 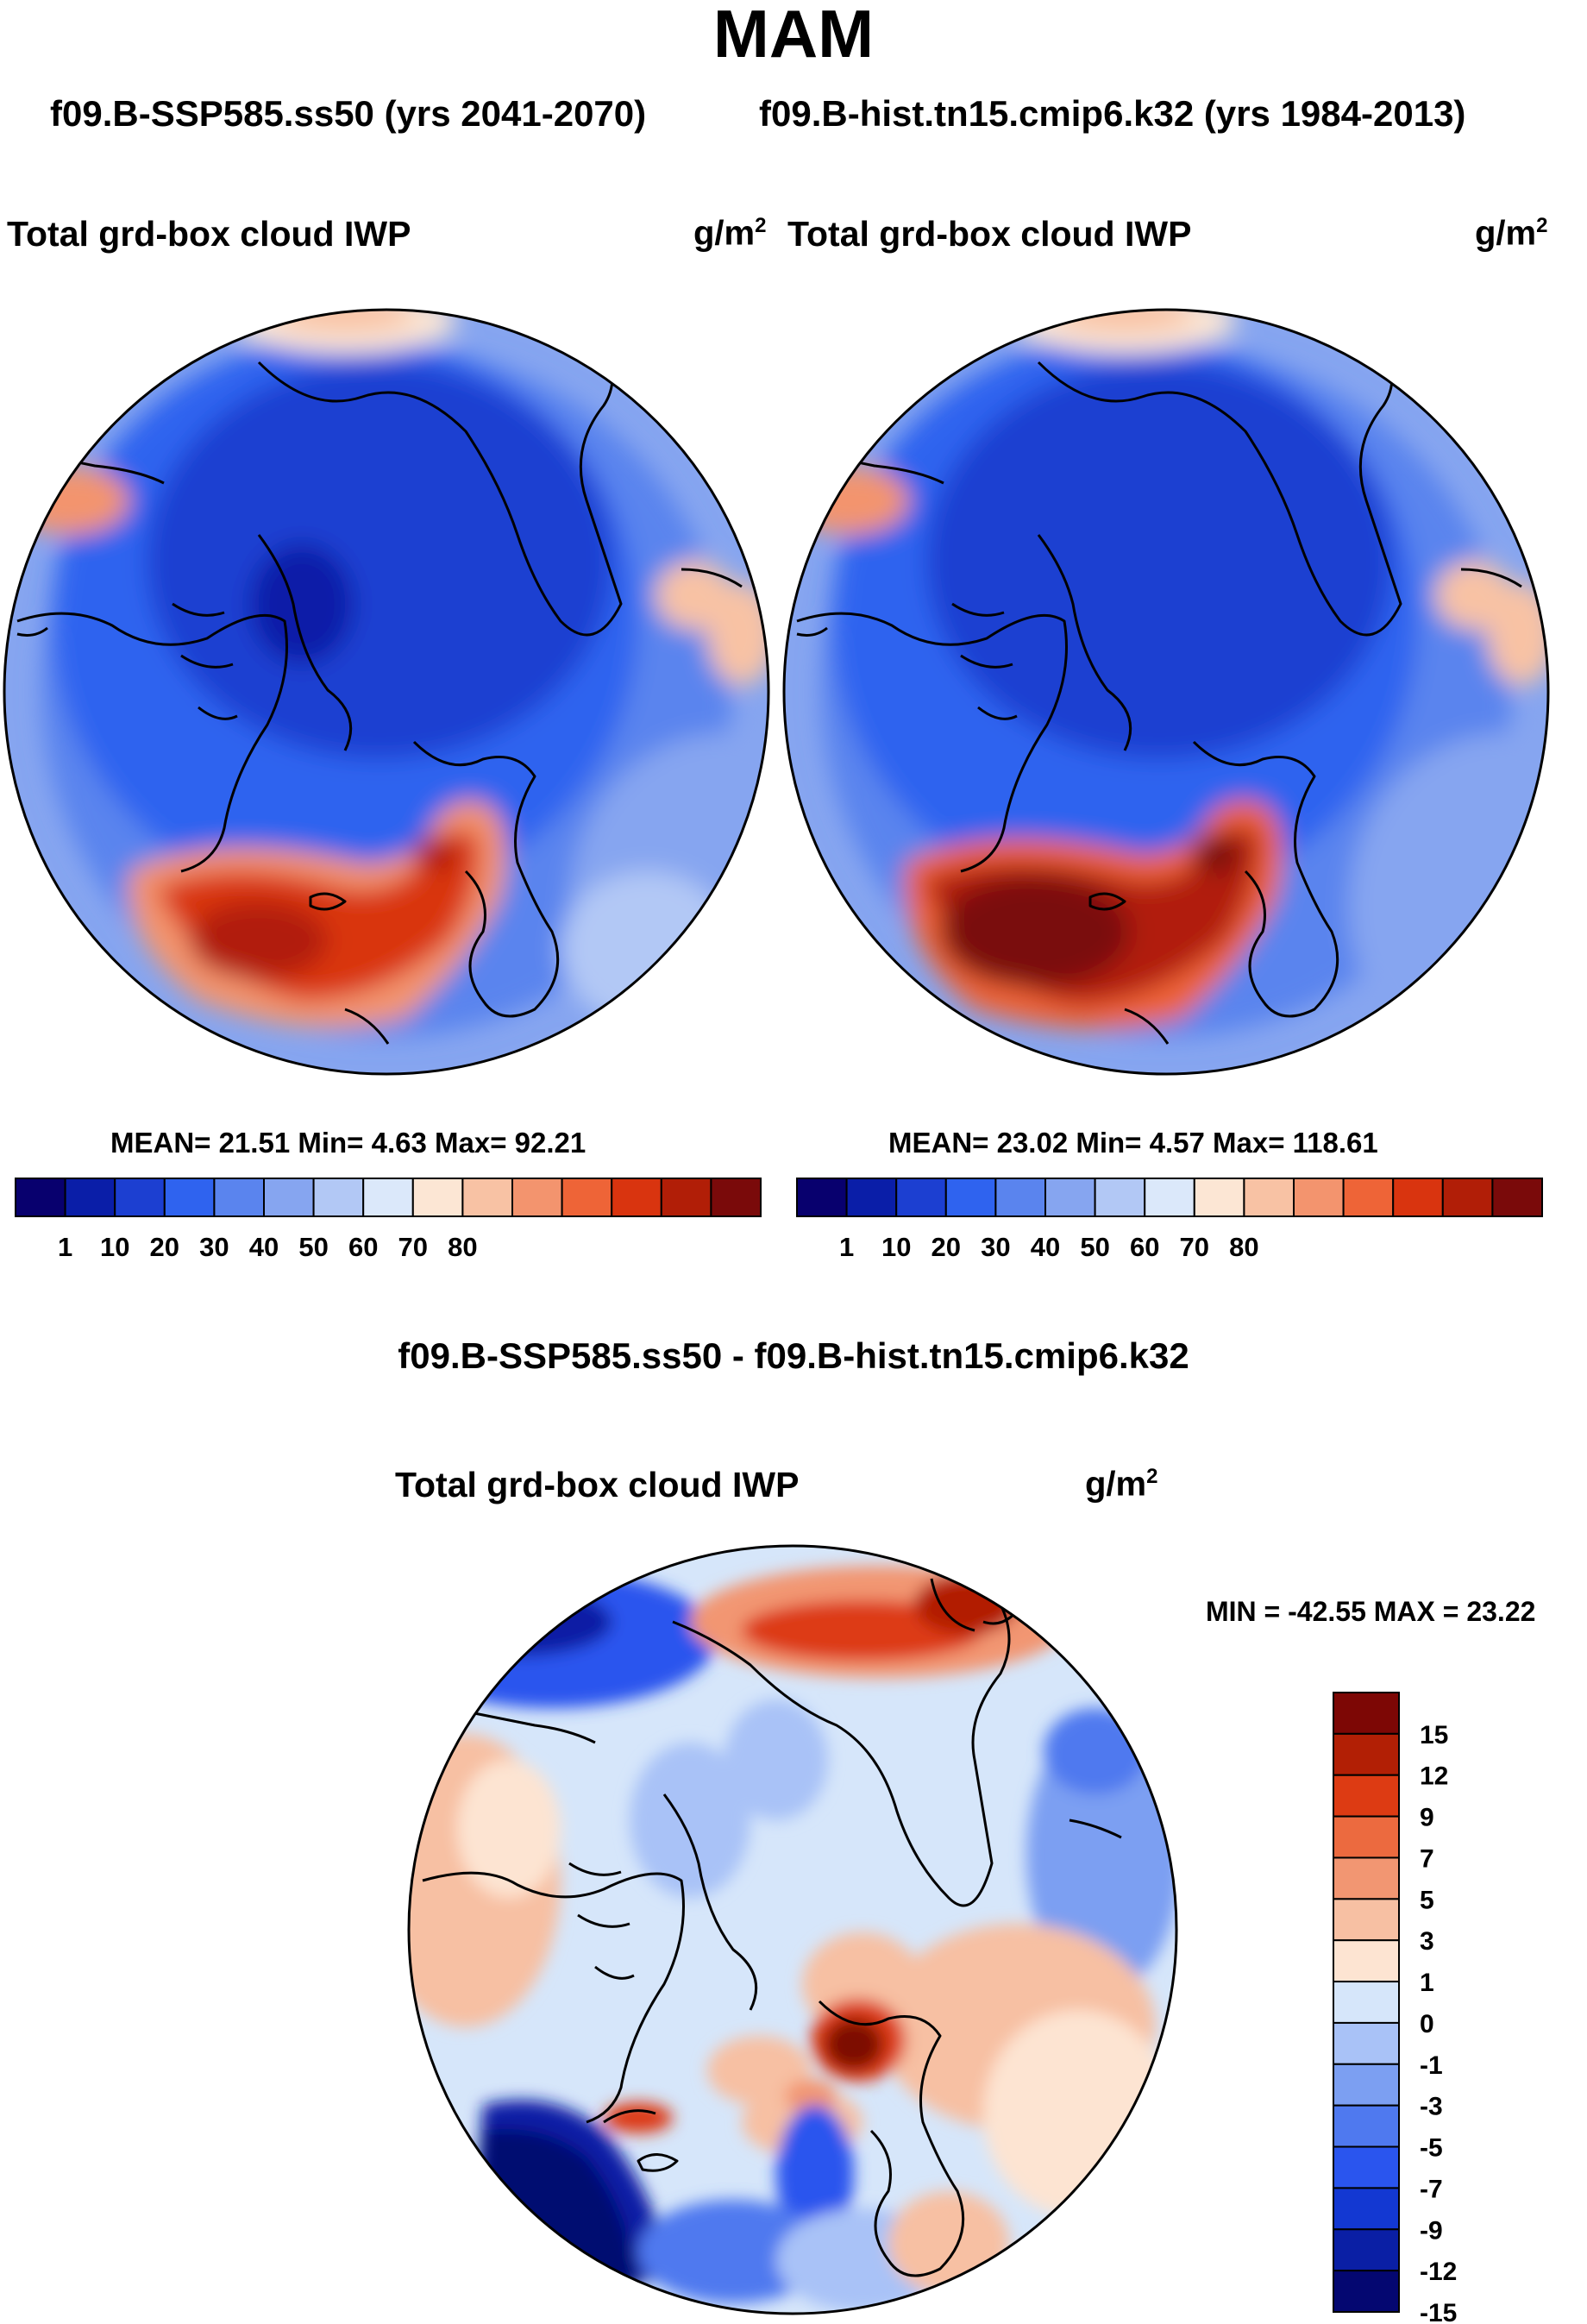 What do you see at coordinates (730, 233) in the screenshot?
I see `panel1-units: g/m2` at bounding box center [730, 233].